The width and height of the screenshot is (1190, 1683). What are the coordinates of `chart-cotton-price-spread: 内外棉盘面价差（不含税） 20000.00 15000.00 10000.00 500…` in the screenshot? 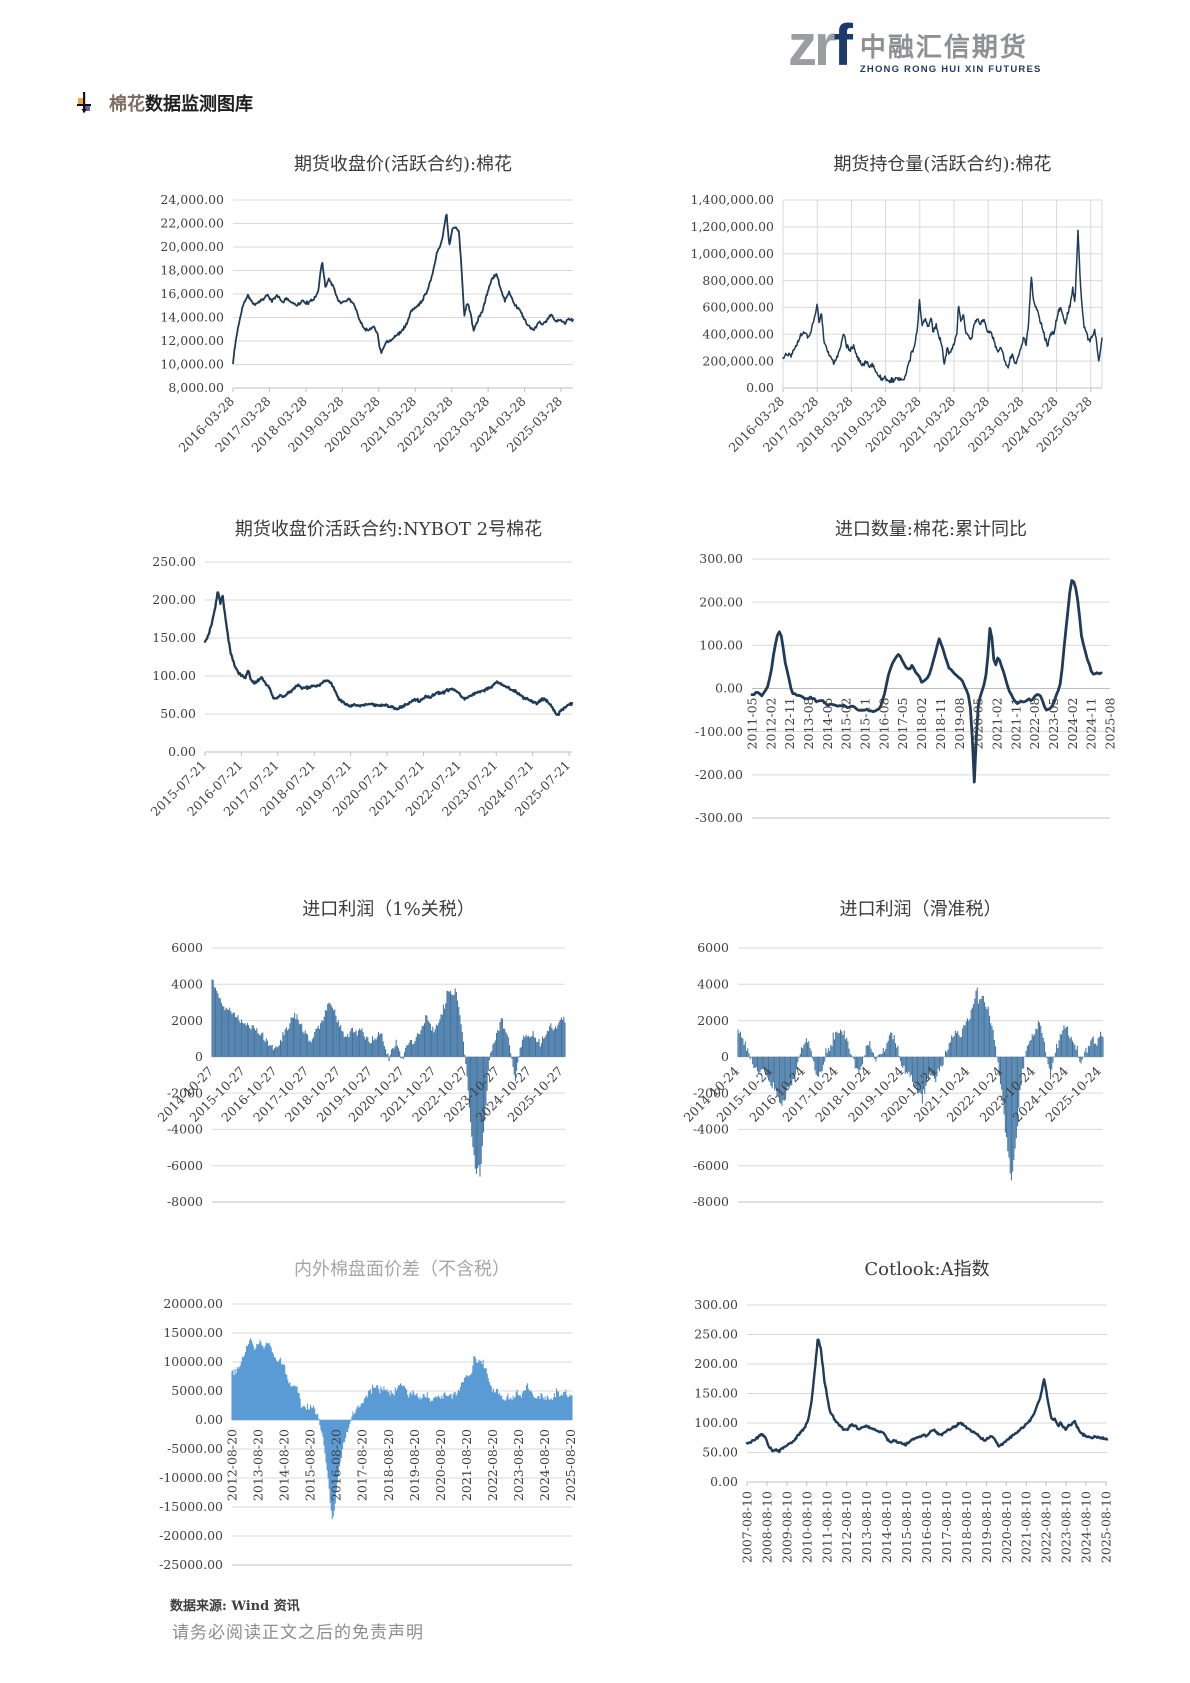 It's located at (341, 1424).